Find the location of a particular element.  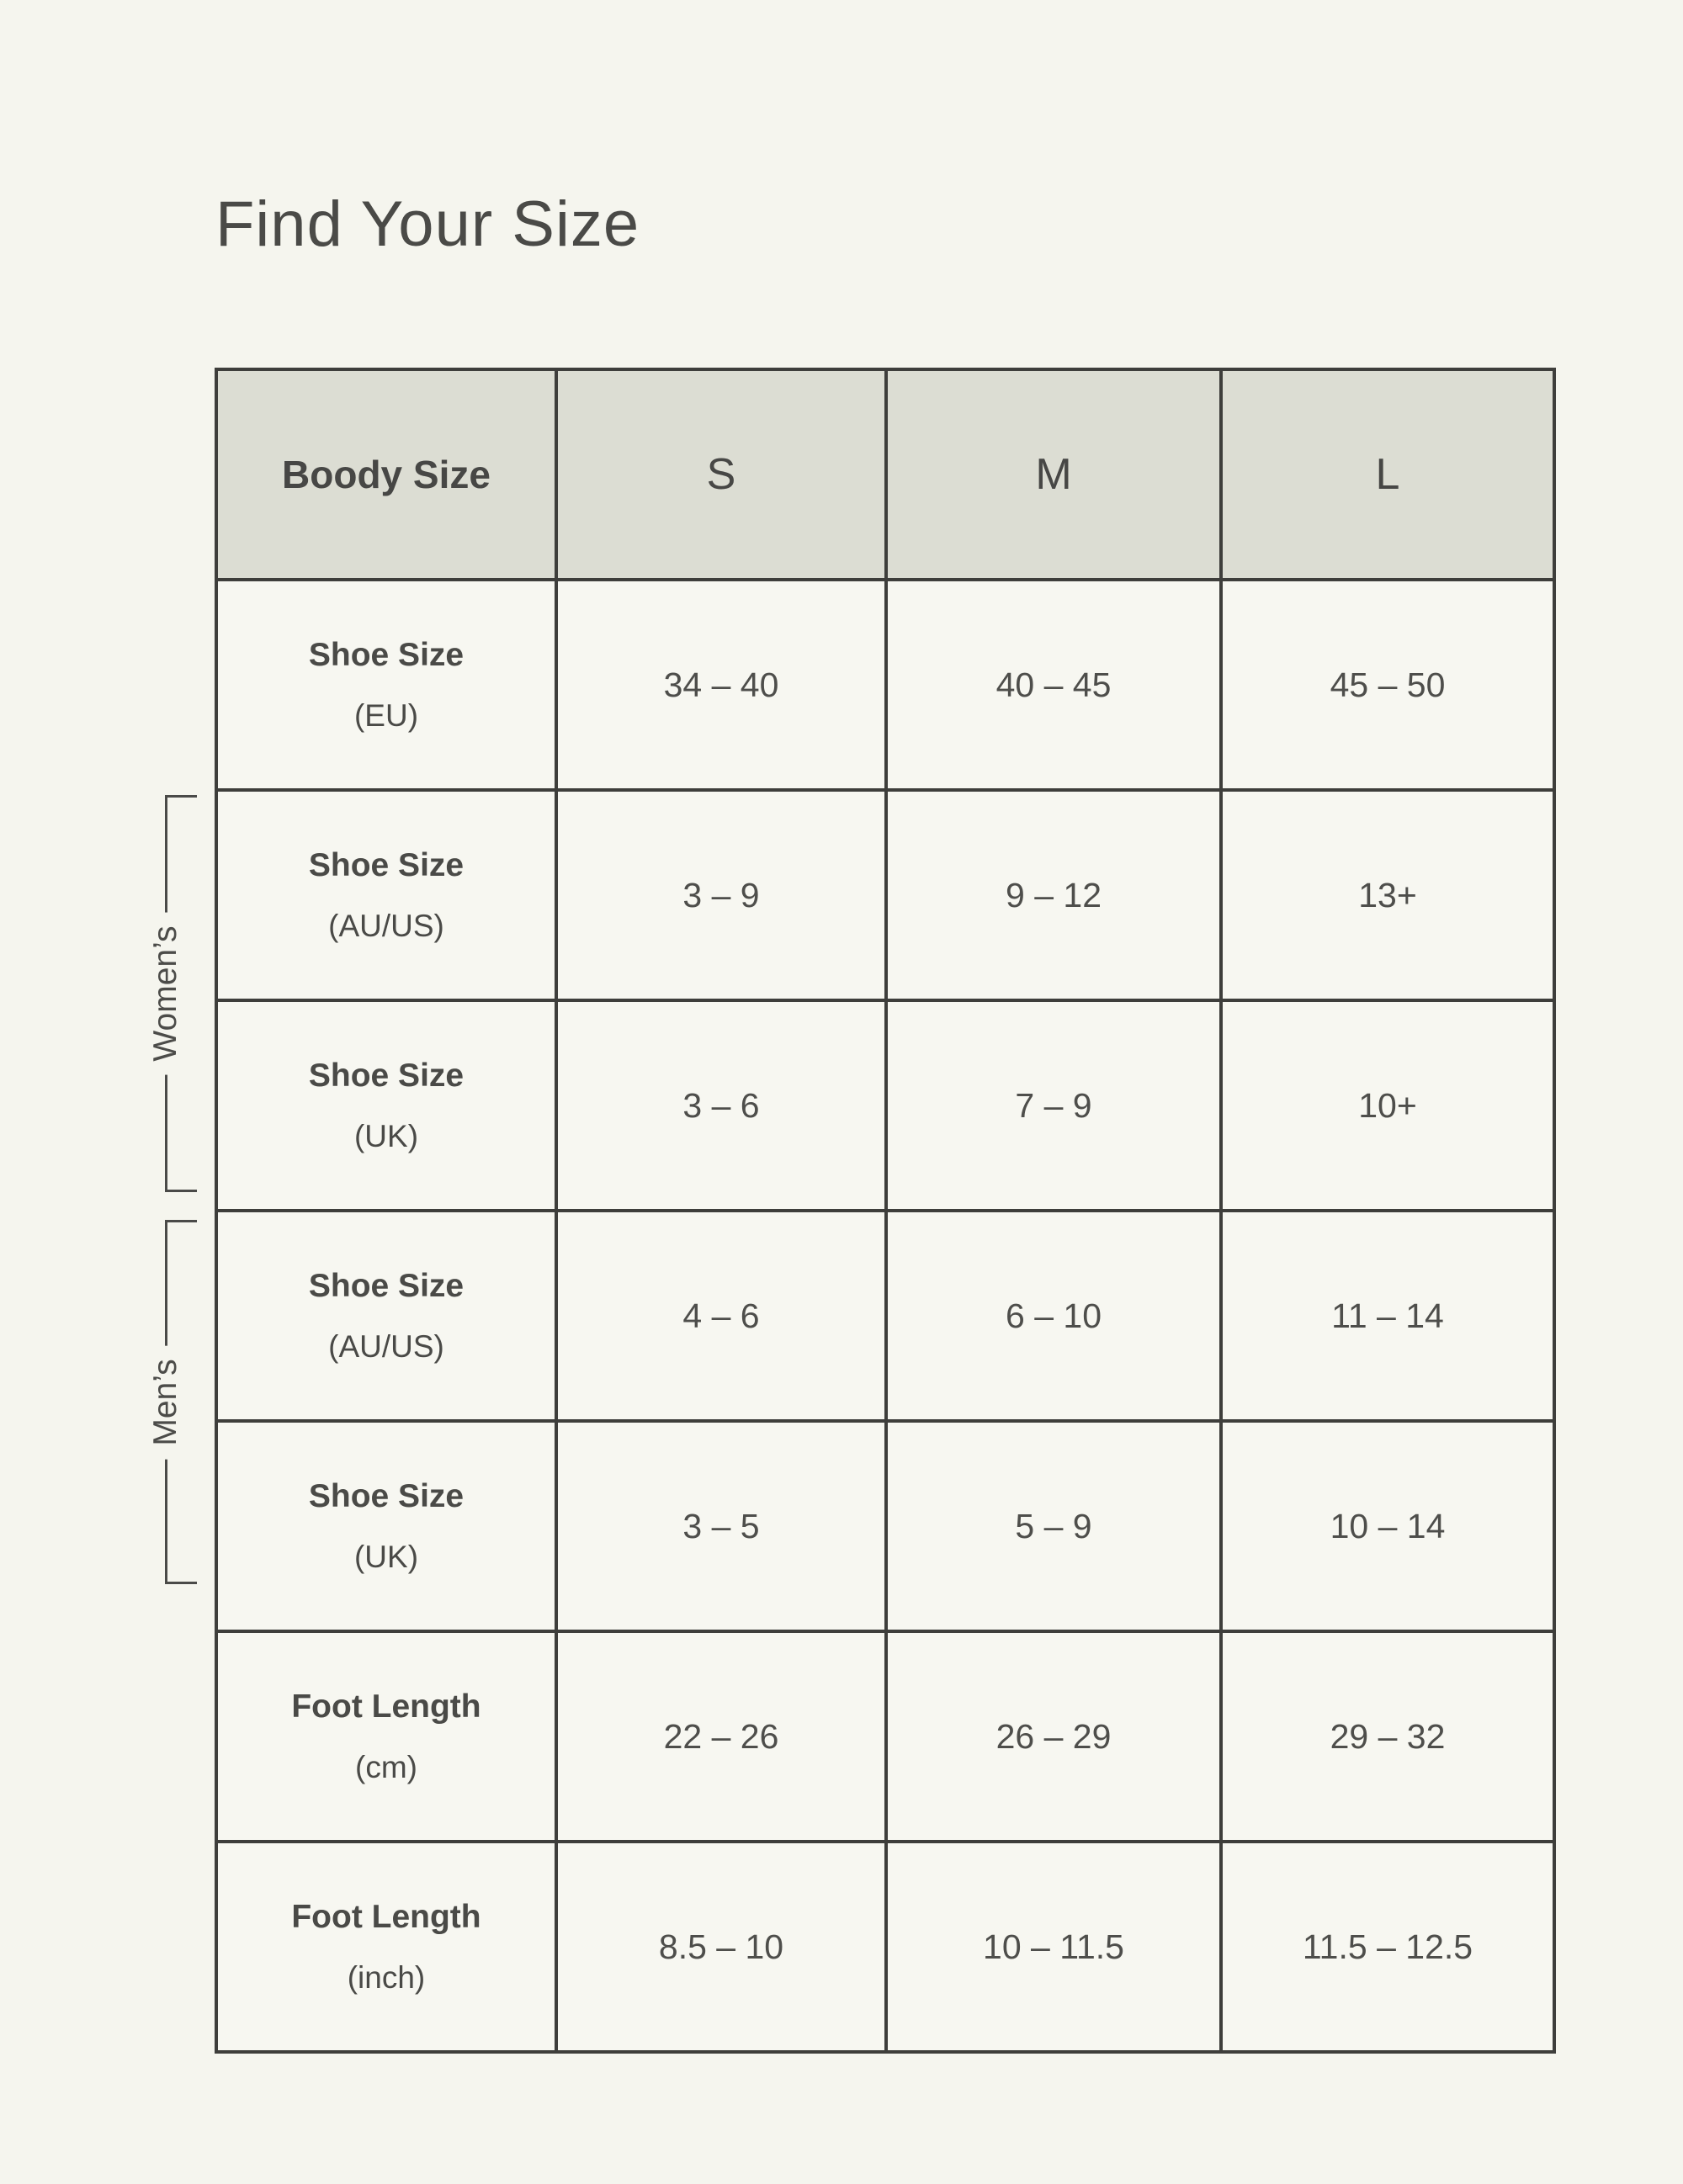

value-cell-s: 4 – 6 is located at coordinates (721, 1316).